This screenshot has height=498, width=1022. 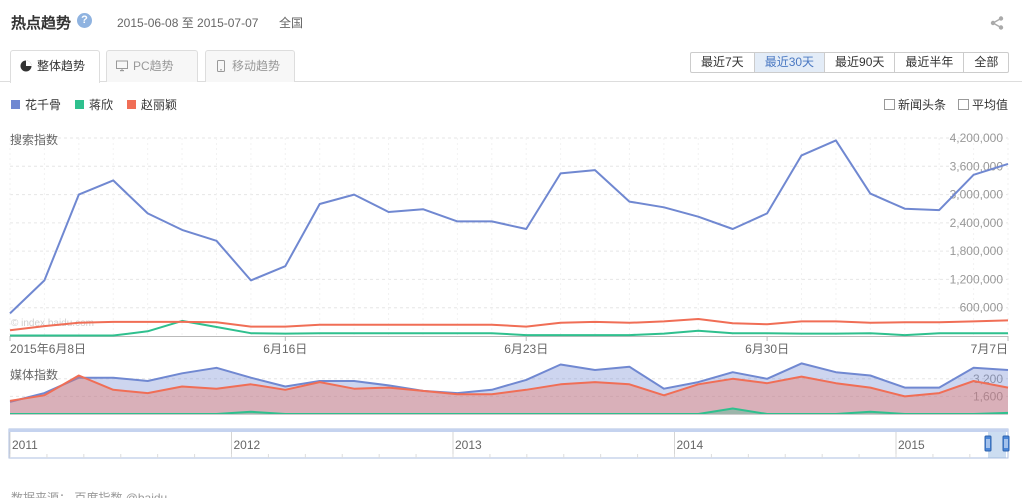 What do you see at coordinates (508, 430) in the screenshot?
I see `navigator-top-bar` at bounding box center [508, 430].